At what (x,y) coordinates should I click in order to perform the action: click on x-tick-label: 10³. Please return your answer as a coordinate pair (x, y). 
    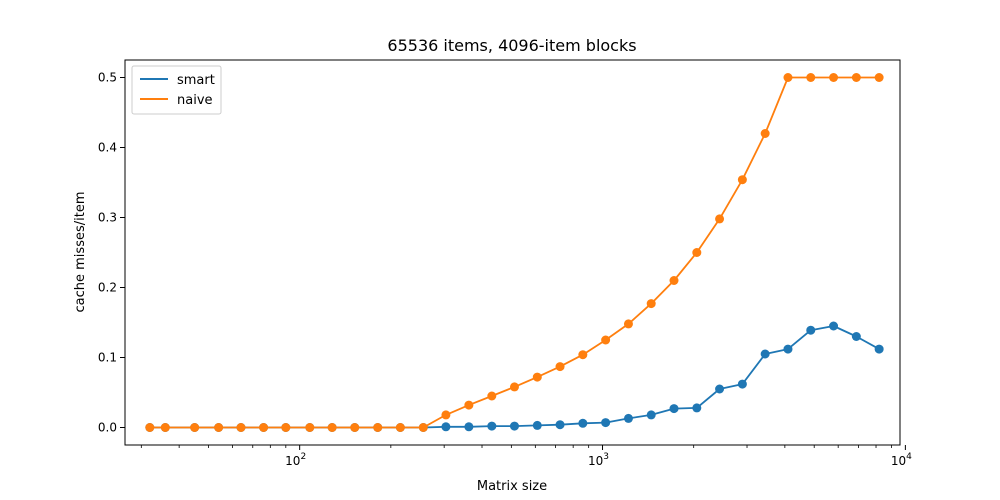
    Looking at the image, I should click on (598, 460).